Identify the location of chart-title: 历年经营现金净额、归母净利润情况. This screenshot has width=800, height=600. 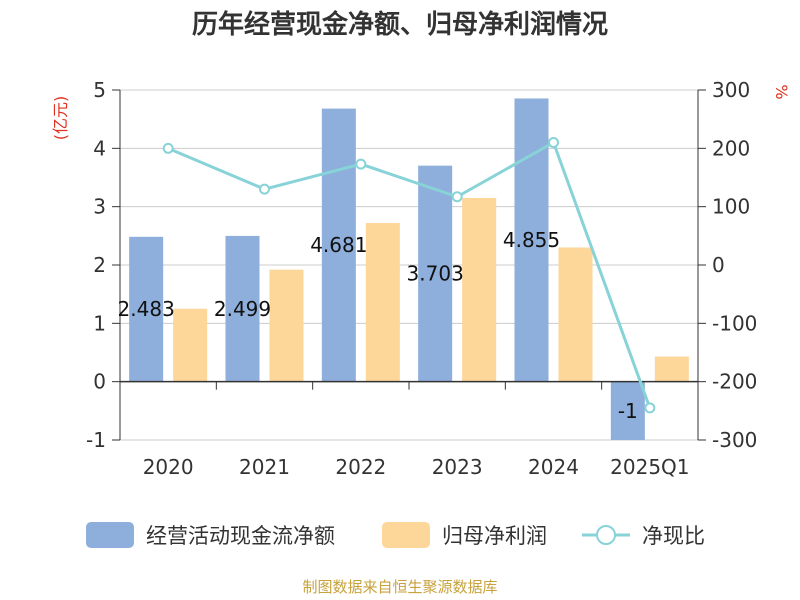
(400, 24).